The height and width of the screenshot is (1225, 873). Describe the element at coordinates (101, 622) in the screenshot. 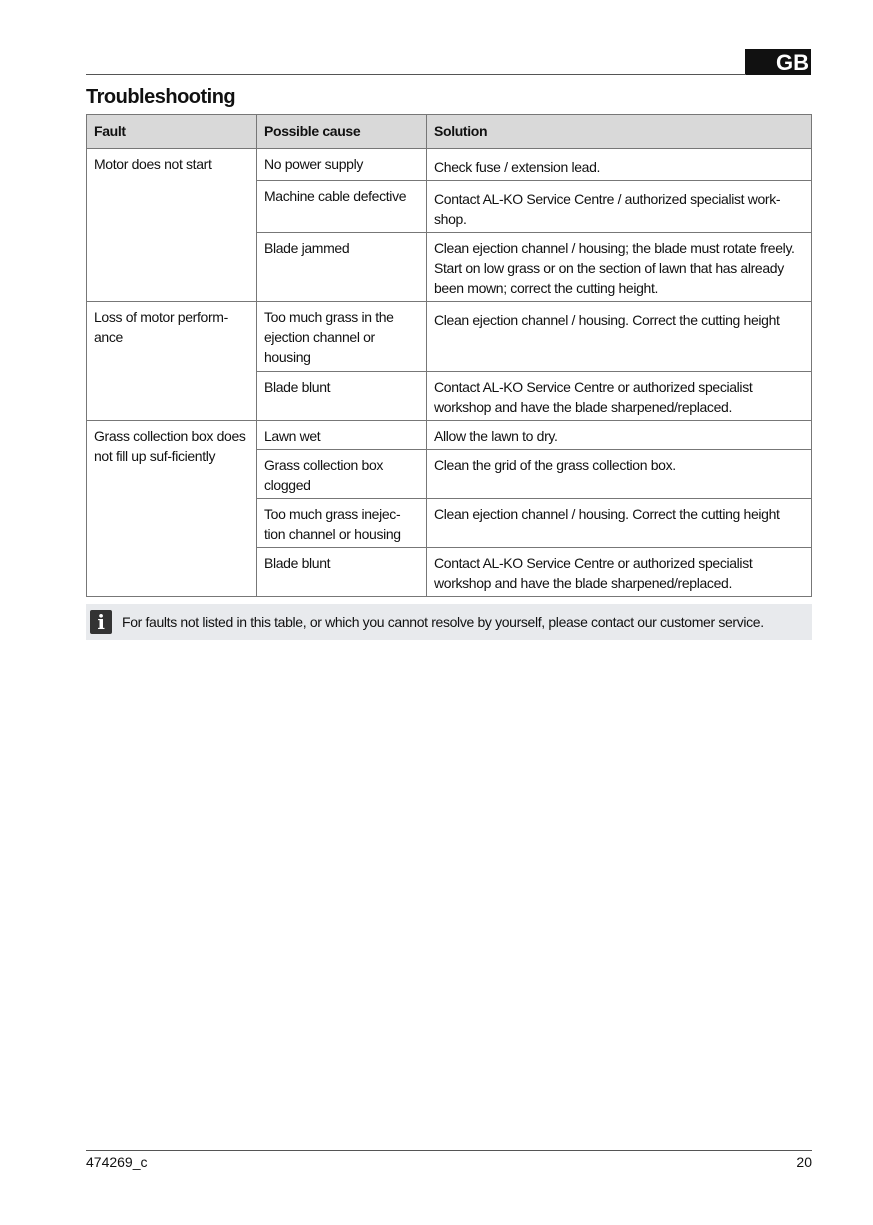

I see `info-icon: i` at that location.